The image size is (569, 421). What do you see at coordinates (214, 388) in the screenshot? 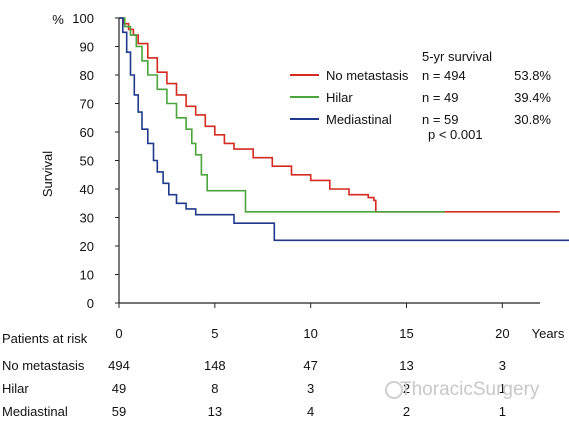
I see `risk-cell: 8` at bounding box center [214, 388].